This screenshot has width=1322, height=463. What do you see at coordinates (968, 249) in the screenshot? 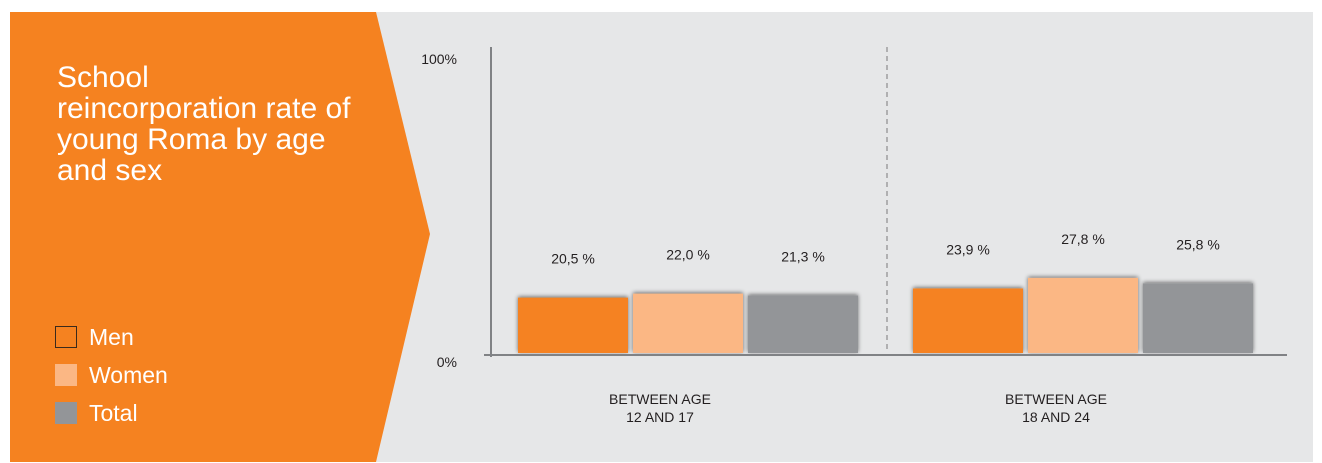
I see `data-label-men-group-2: 23,9 %` at bounding box center [968, 249].